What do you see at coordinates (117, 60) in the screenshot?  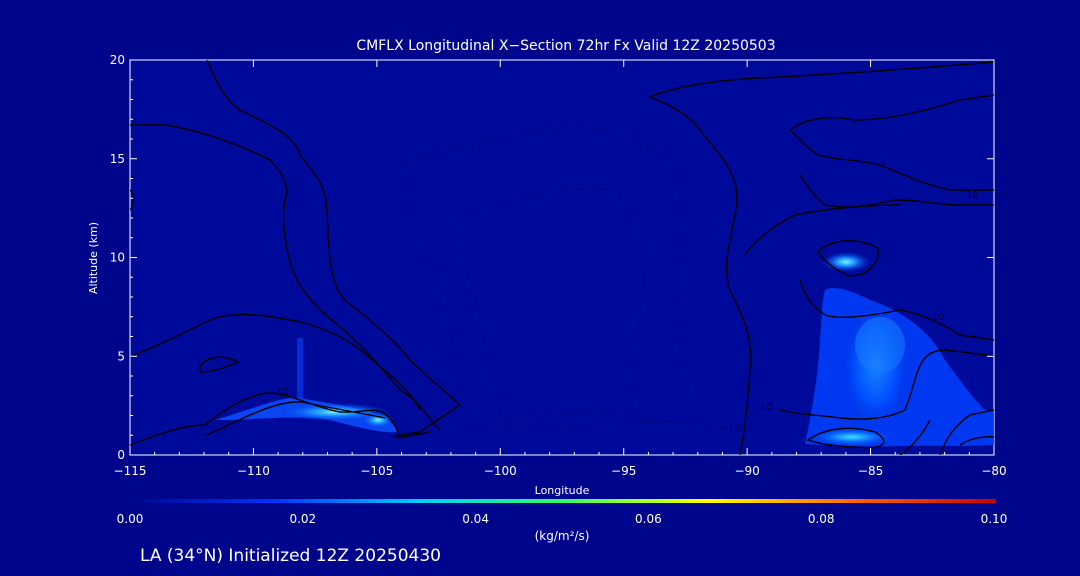 I see `y-tick-label: 20` at bounding box center [117, 60].